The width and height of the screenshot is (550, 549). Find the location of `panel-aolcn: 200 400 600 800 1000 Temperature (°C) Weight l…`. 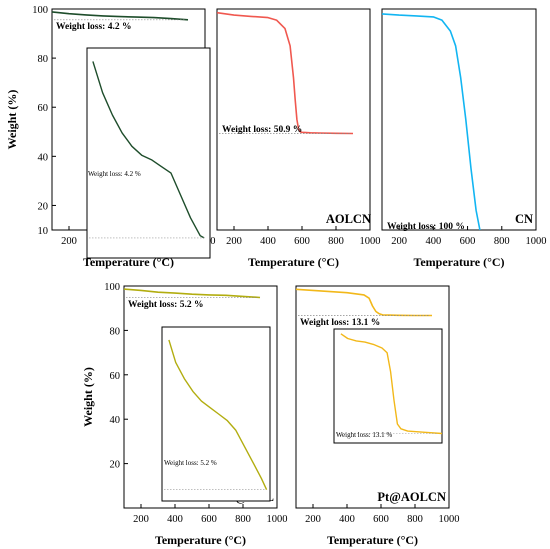

panel-aolcn: 200 400 600 800 1000 Temperature (°C) Weight l… is located at coordinates (298, 138).